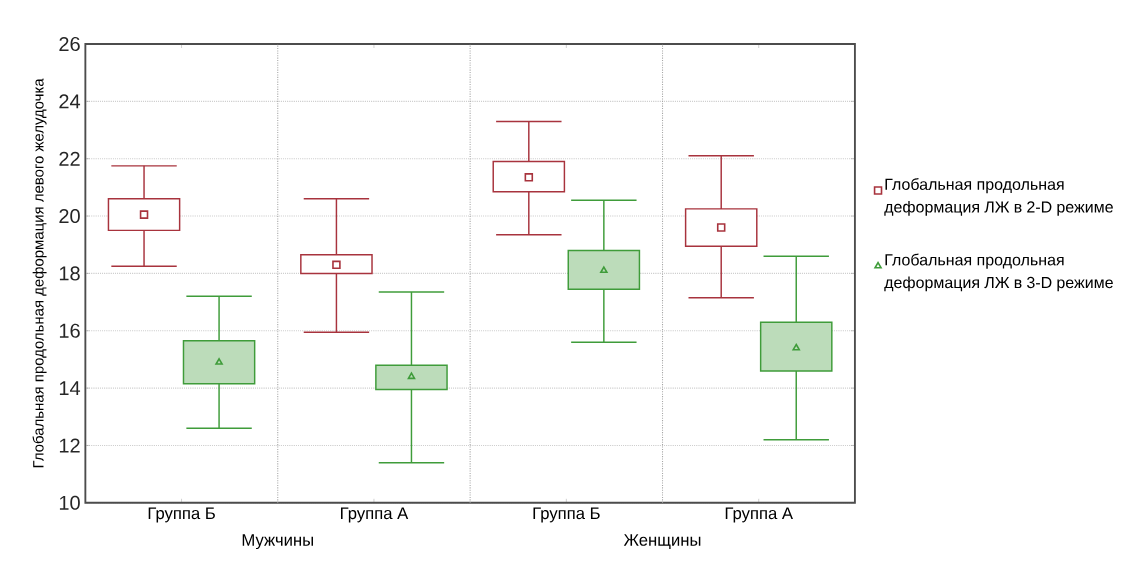 The image size is (1147, 569). What do you see at coordinates (69, 158) in the screenshot?
I see `y-tick-label: 22` at bounding box center [69, 158].